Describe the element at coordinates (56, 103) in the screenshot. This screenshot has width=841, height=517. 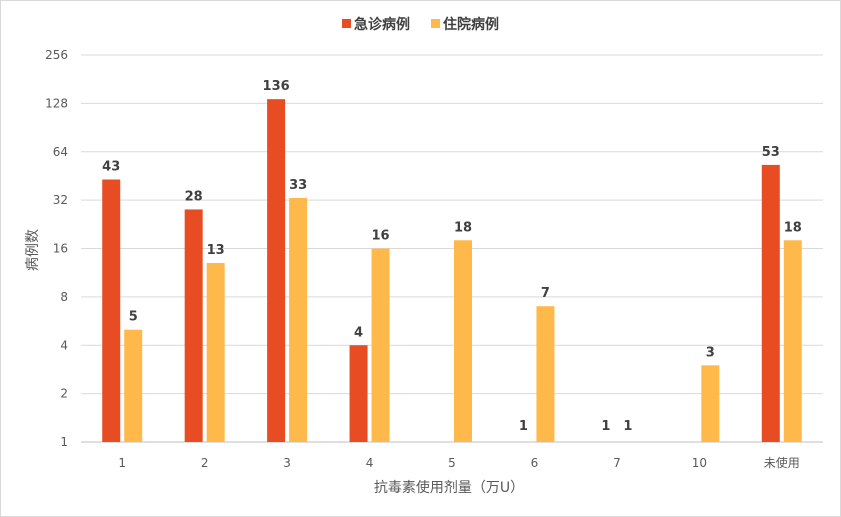
I see `y-tick-label: 128` at that location.